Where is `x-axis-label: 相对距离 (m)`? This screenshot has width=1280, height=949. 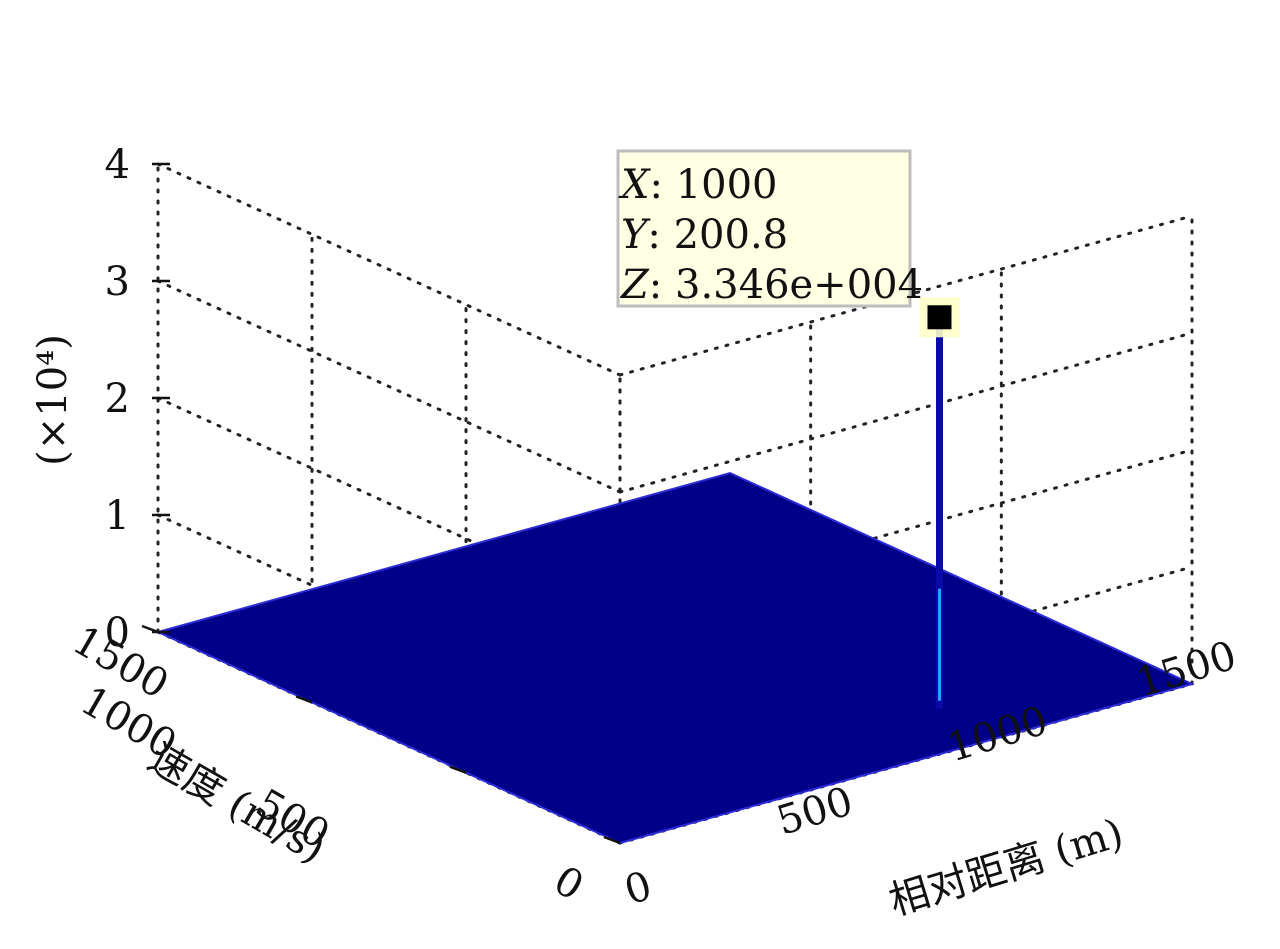
x-axis-label: 相对距离 (m) is located at coordinates (1006, 867).